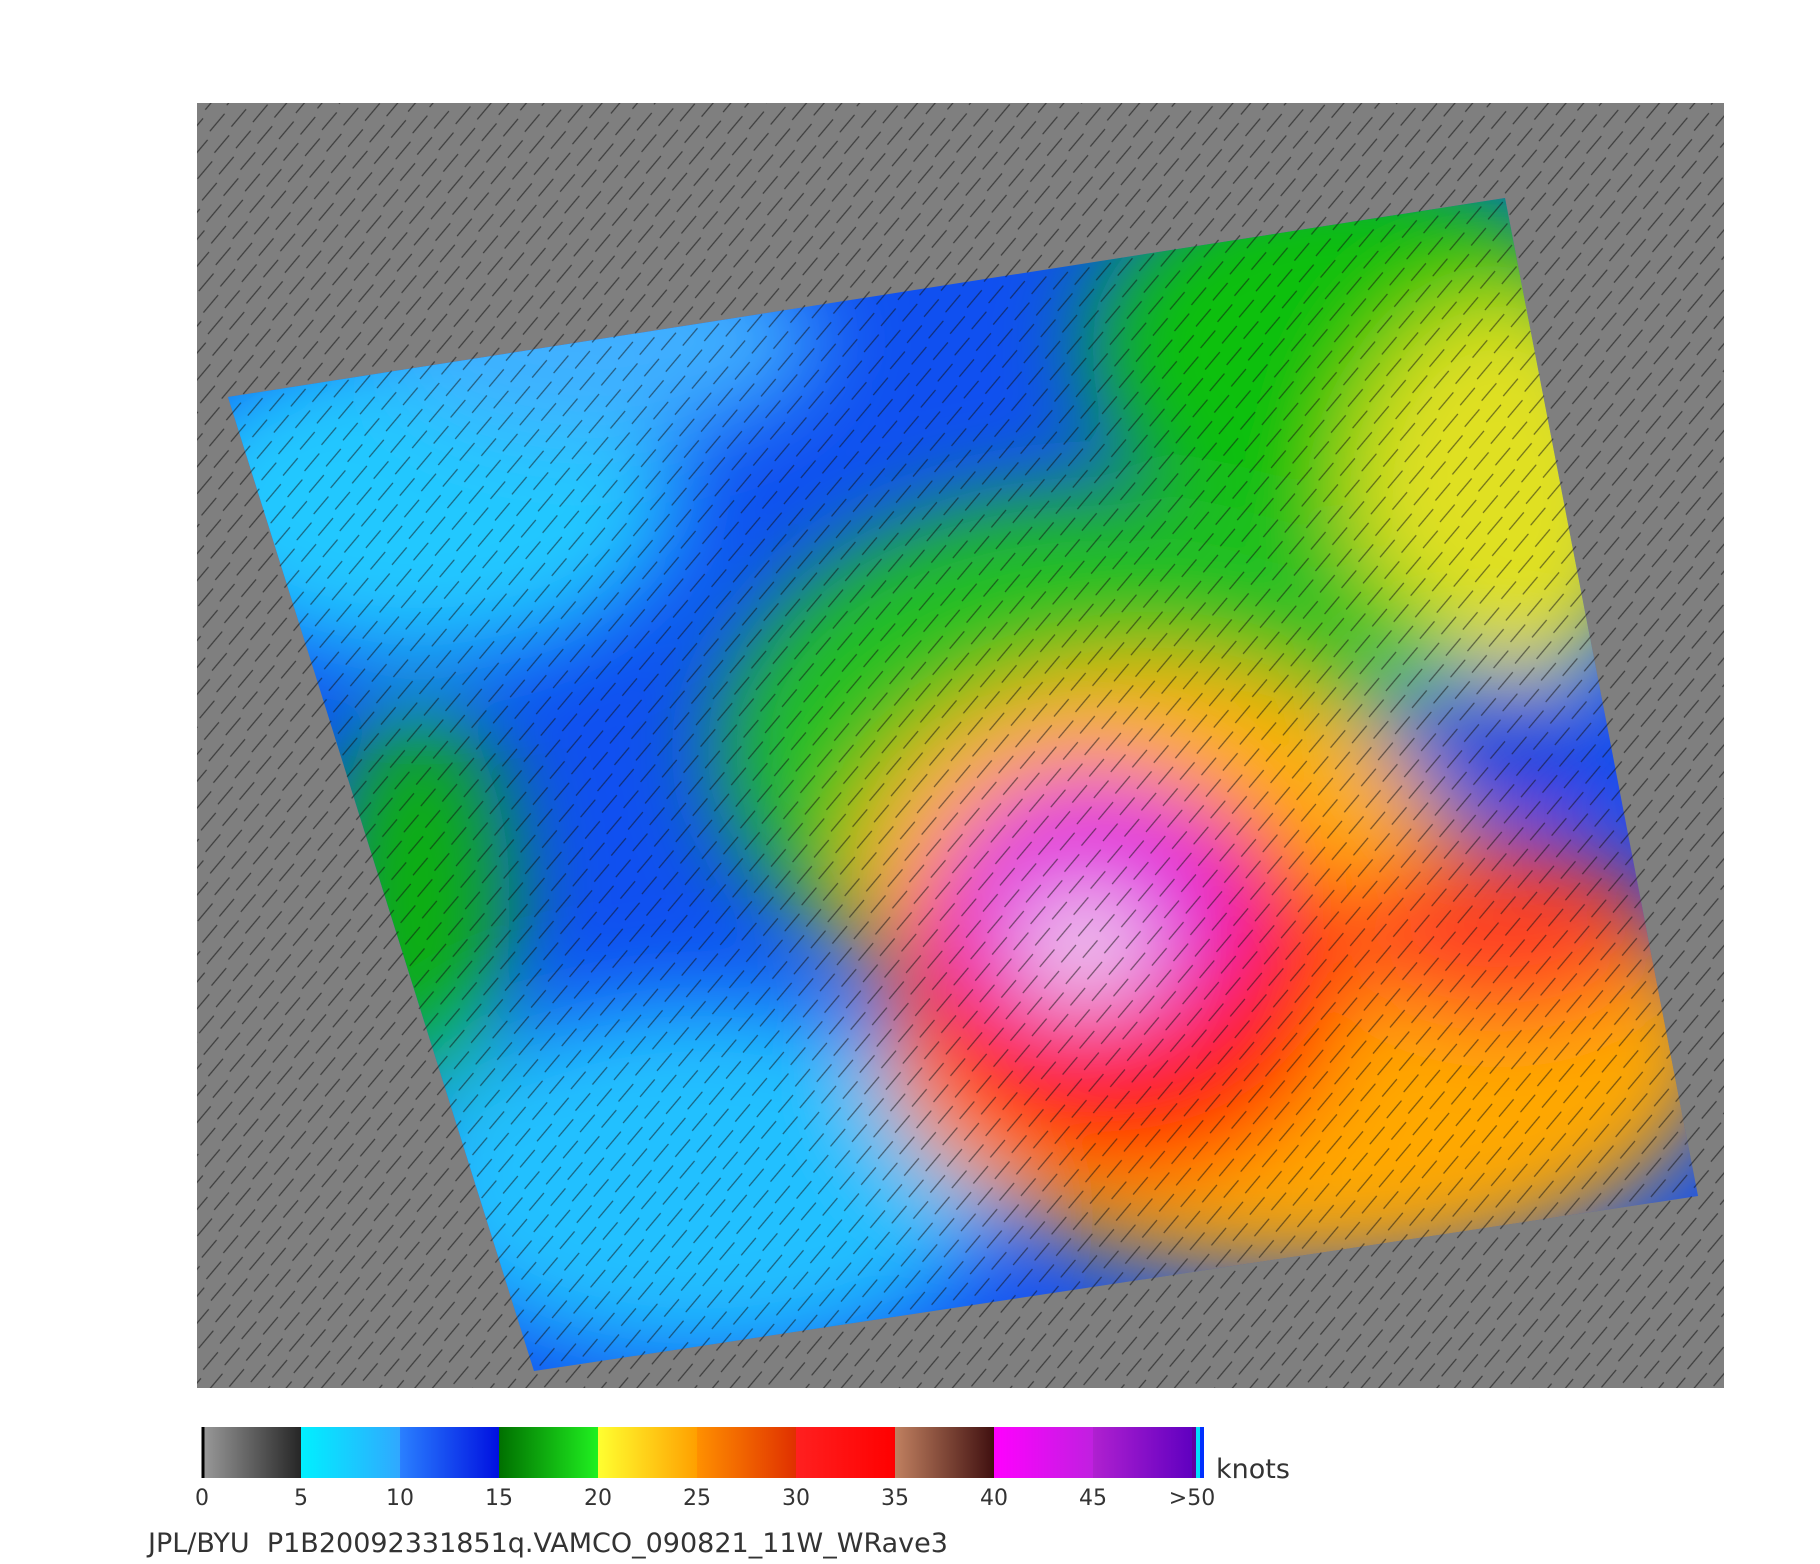 The image size is (1820, 1564). Describe the element at coordinates (400, 1498) in the screenshot. I see `colorbar-tick-label: 10` at that location.